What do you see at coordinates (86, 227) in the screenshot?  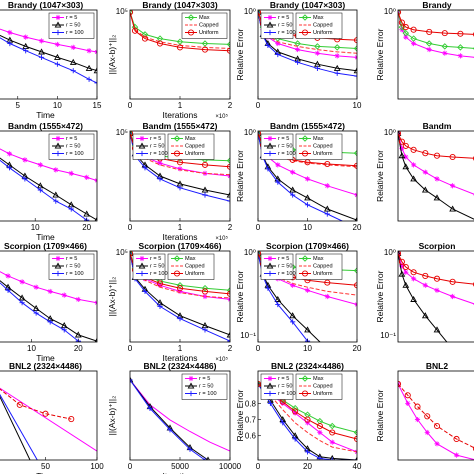 I see `x-tick-label: 20` at bounding box center [86, 227].